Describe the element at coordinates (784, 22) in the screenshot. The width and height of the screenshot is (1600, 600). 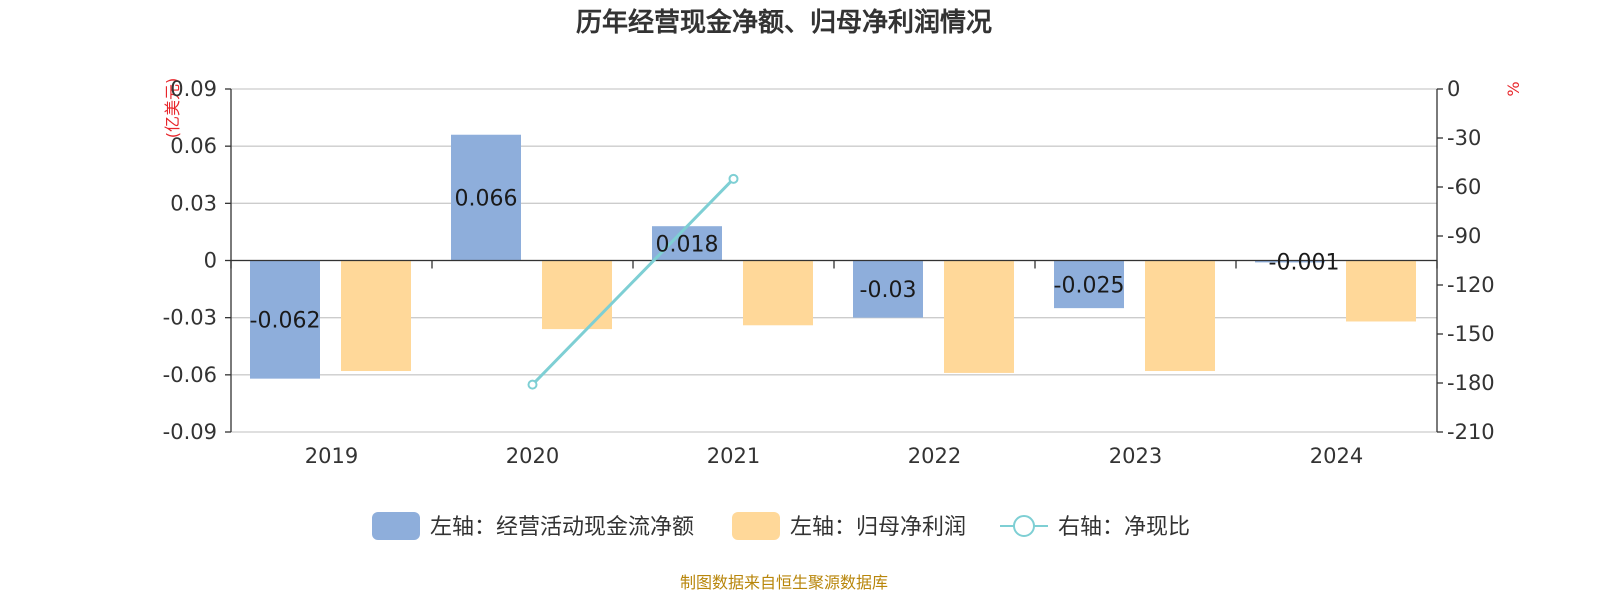
I see `chart-title: 历年经营现金净额、归母净利润情况` at that location.